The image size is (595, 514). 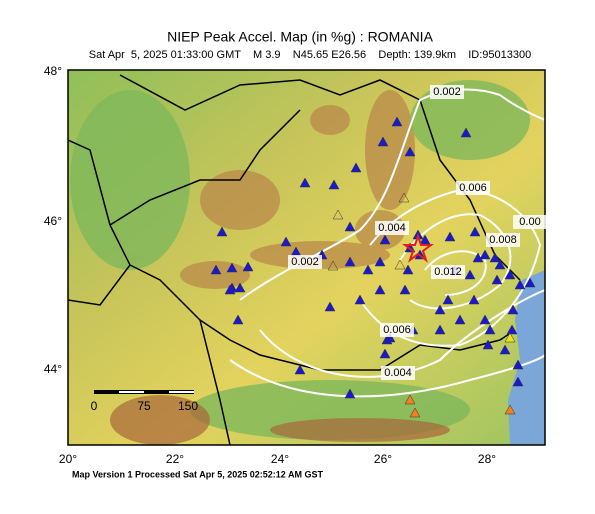 What do you see at coordinates (53, 369) in the screenshot?
I see `lat-label: 44°` at bounding box center [53, 369].